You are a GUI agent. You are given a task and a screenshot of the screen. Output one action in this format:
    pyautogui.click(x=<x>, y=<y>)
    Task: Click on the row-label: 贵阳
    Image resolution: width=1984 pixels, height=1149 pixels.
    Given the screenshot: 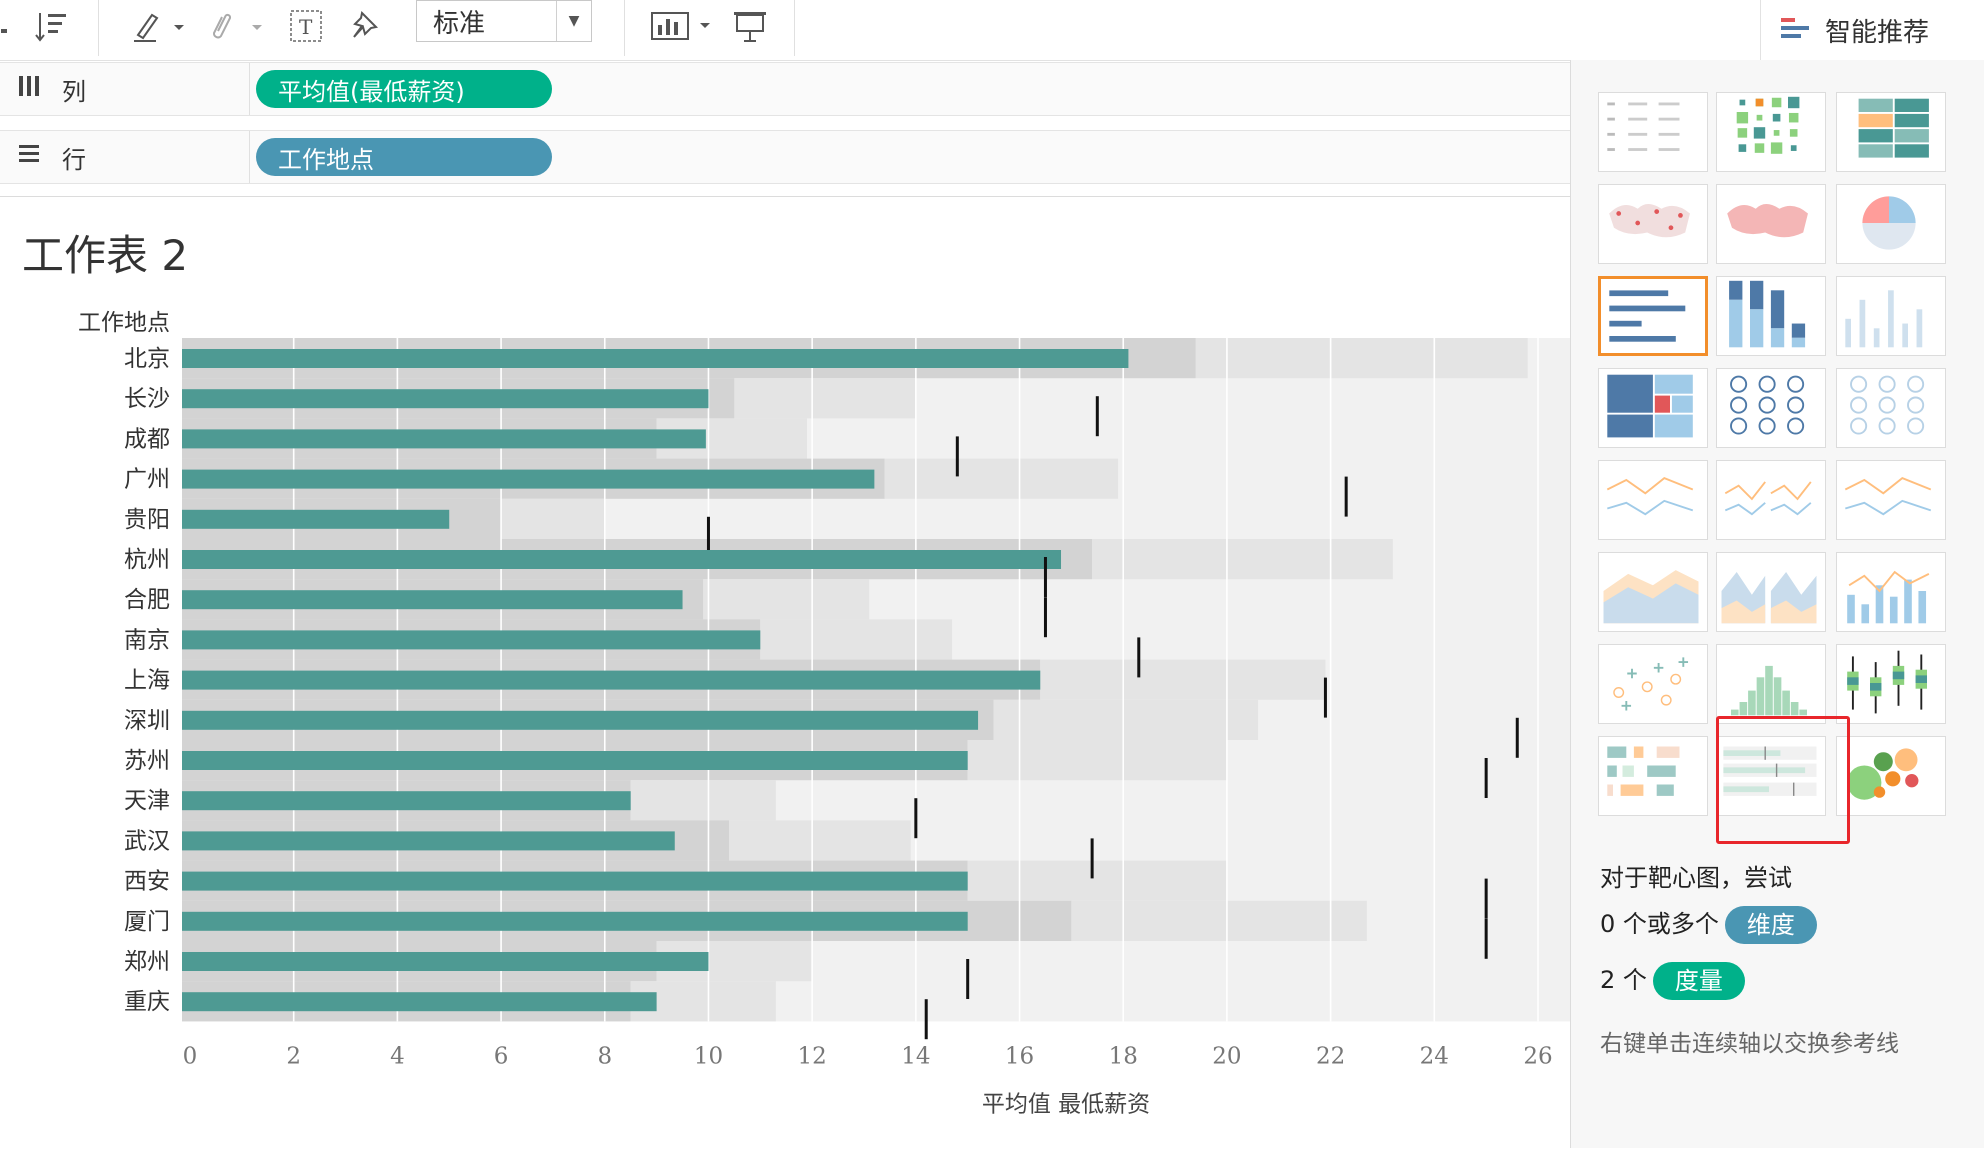 What is the action you would take?
    pyautogui.click(x=147, y=520)
    